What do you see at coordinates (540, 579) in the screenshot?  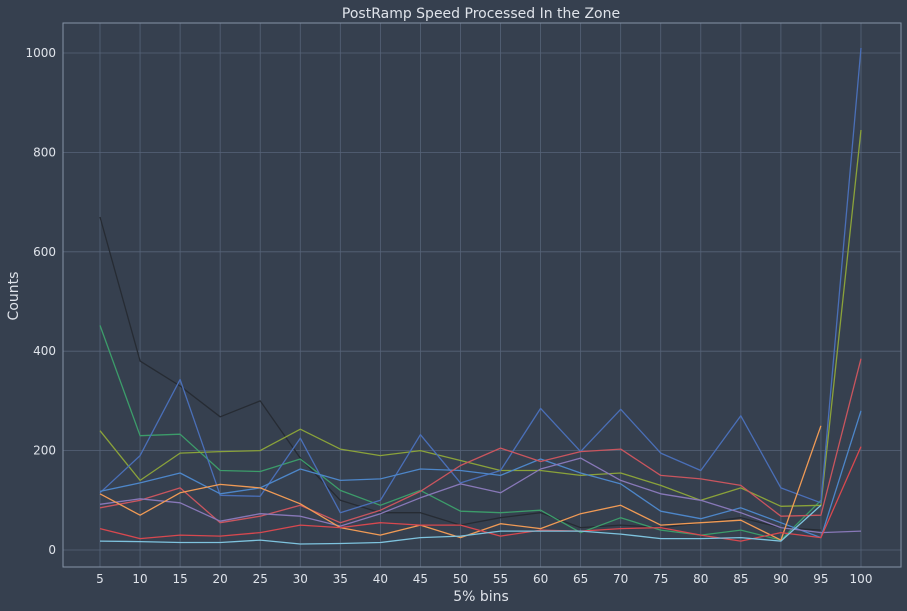 I see `x-tick-label: 60` at bounding box center [540, 579].